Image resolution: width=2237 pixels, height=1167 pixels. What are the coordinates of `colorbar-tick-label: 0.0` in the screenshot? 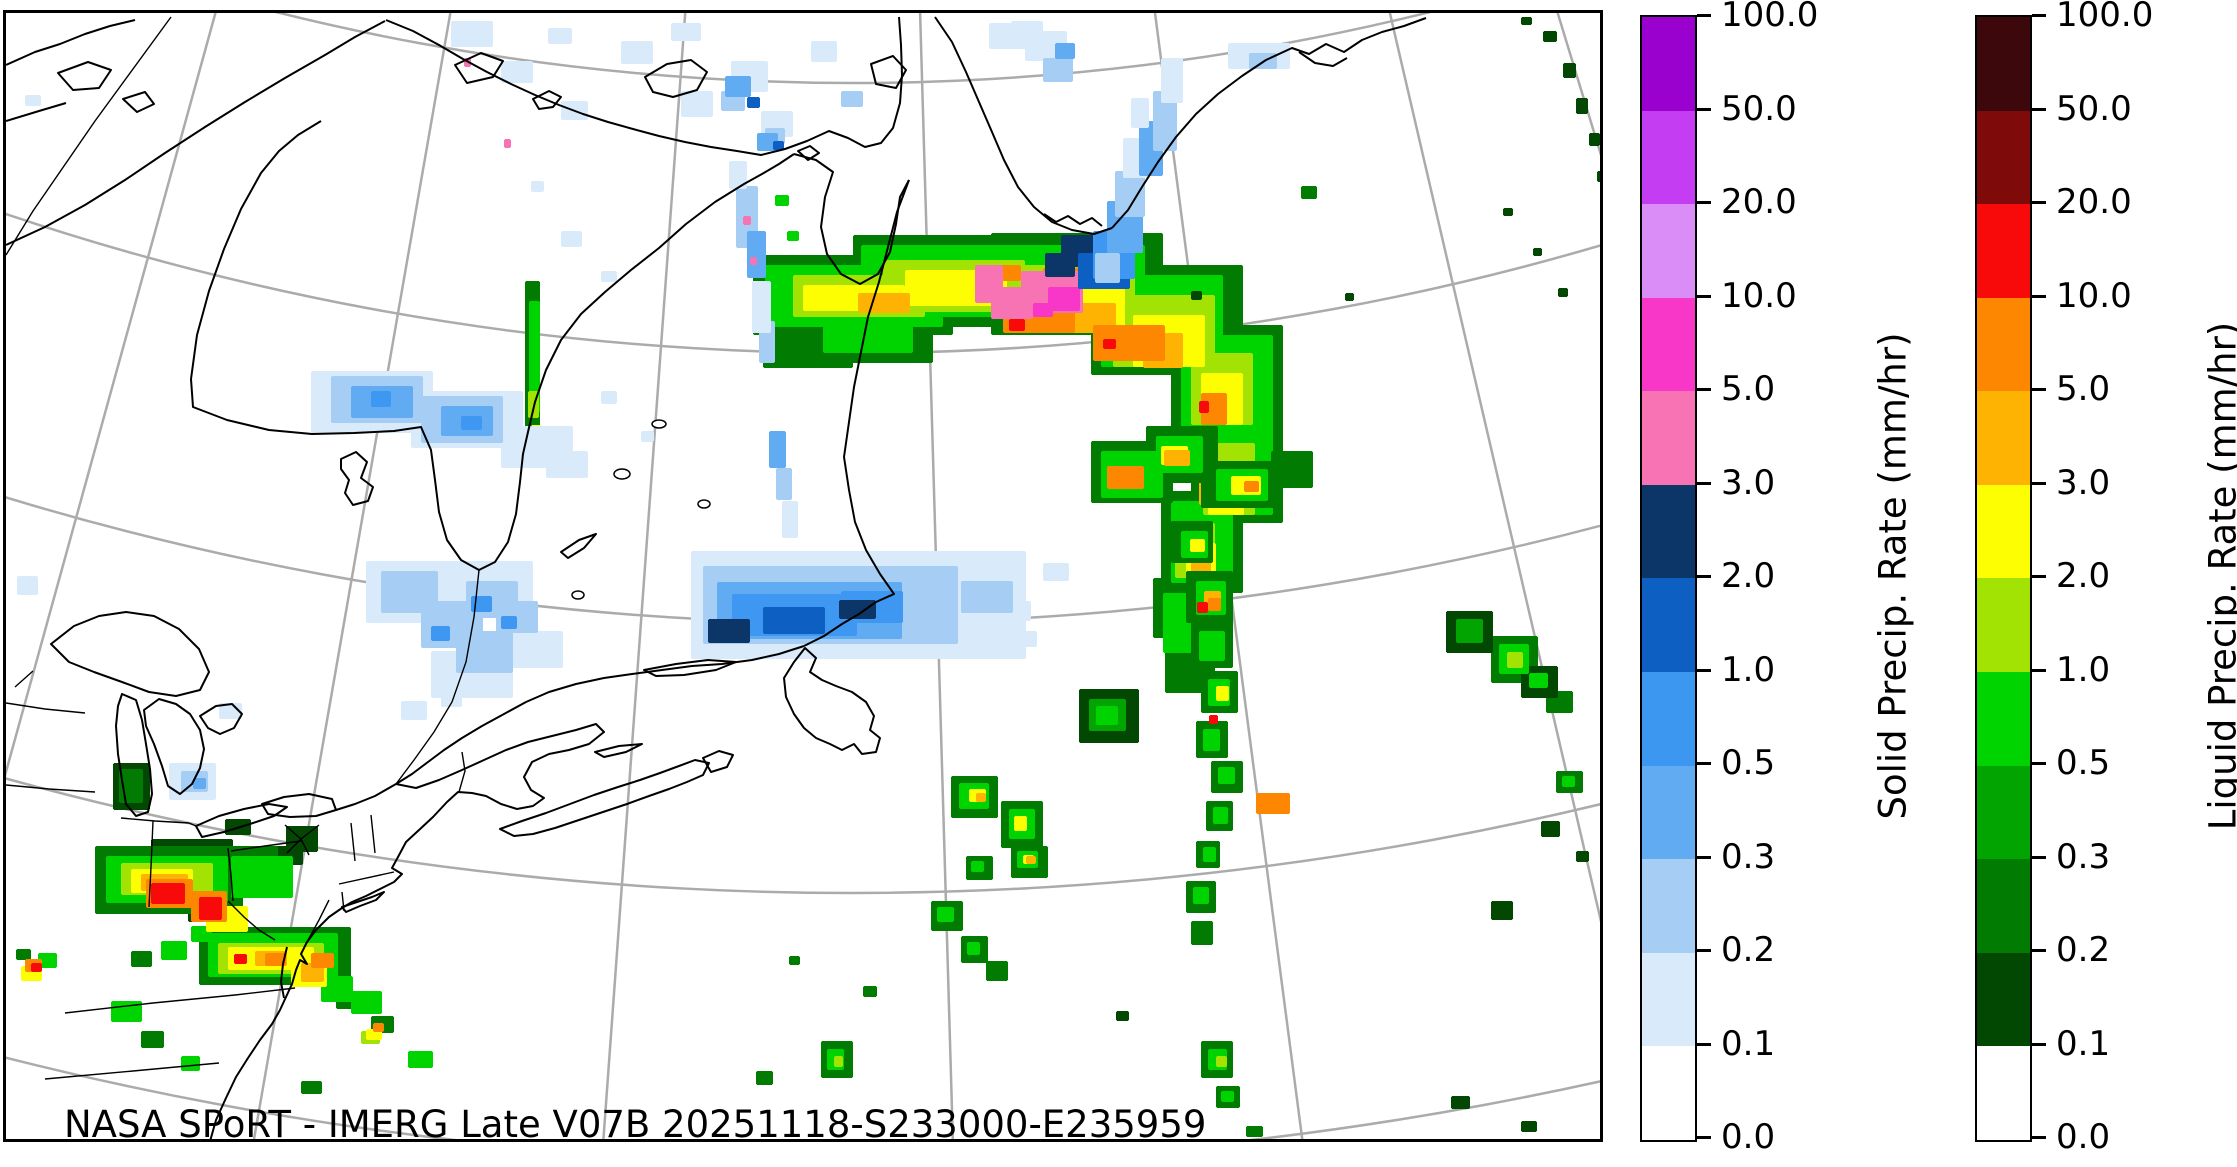 It's located at (2083, 1137).